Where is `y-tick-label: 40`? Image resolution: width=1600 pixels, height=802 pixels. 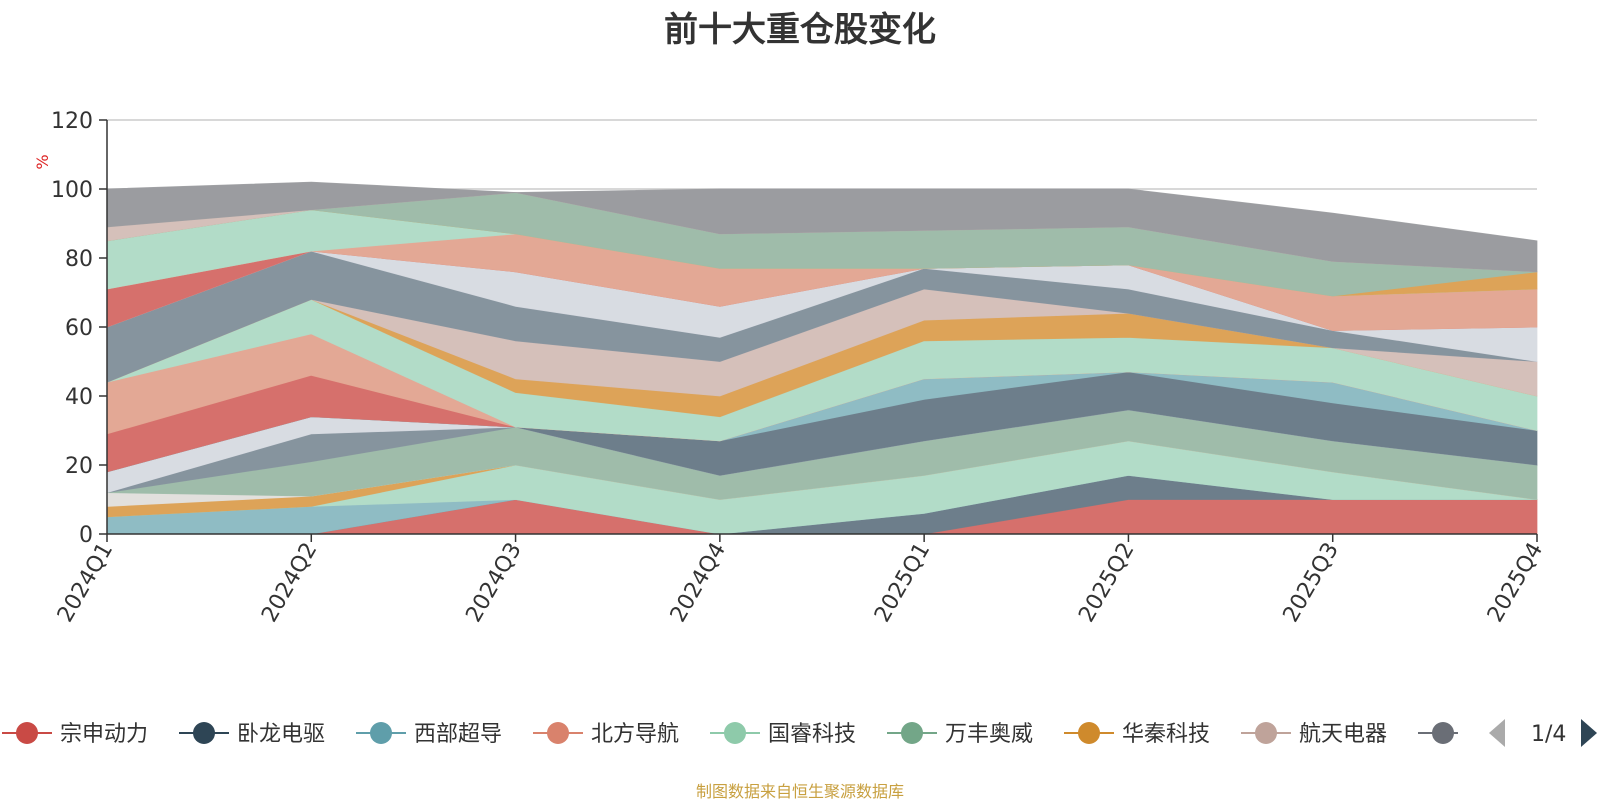 y-tick-label: 40 is located at coordinates (79, 397).